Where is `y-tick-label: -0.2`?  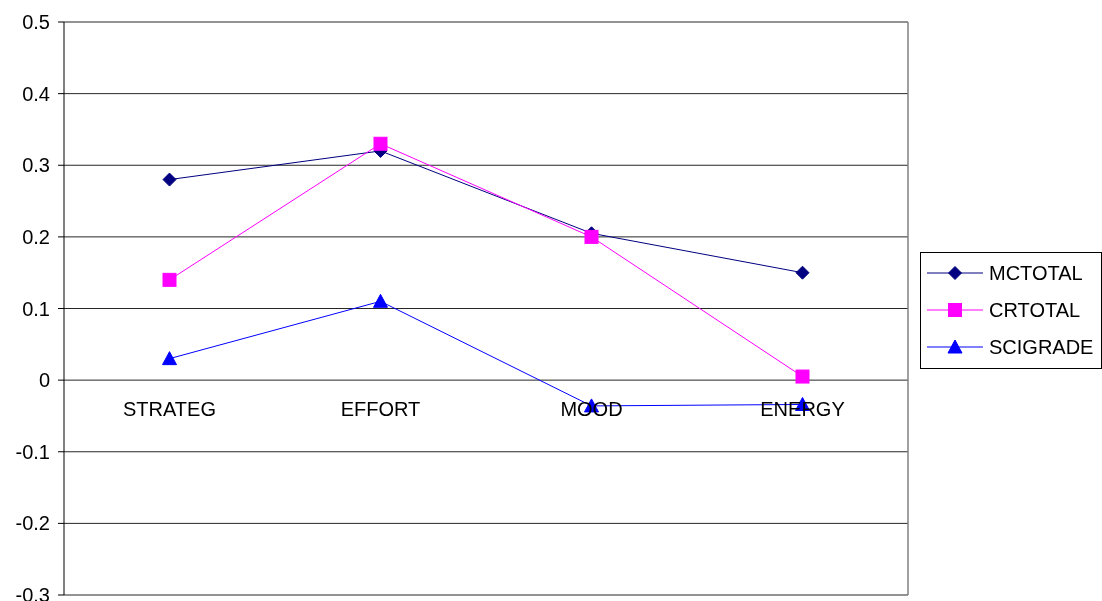
y-tick-label: -0.2 is located at coordinates (32, 523).